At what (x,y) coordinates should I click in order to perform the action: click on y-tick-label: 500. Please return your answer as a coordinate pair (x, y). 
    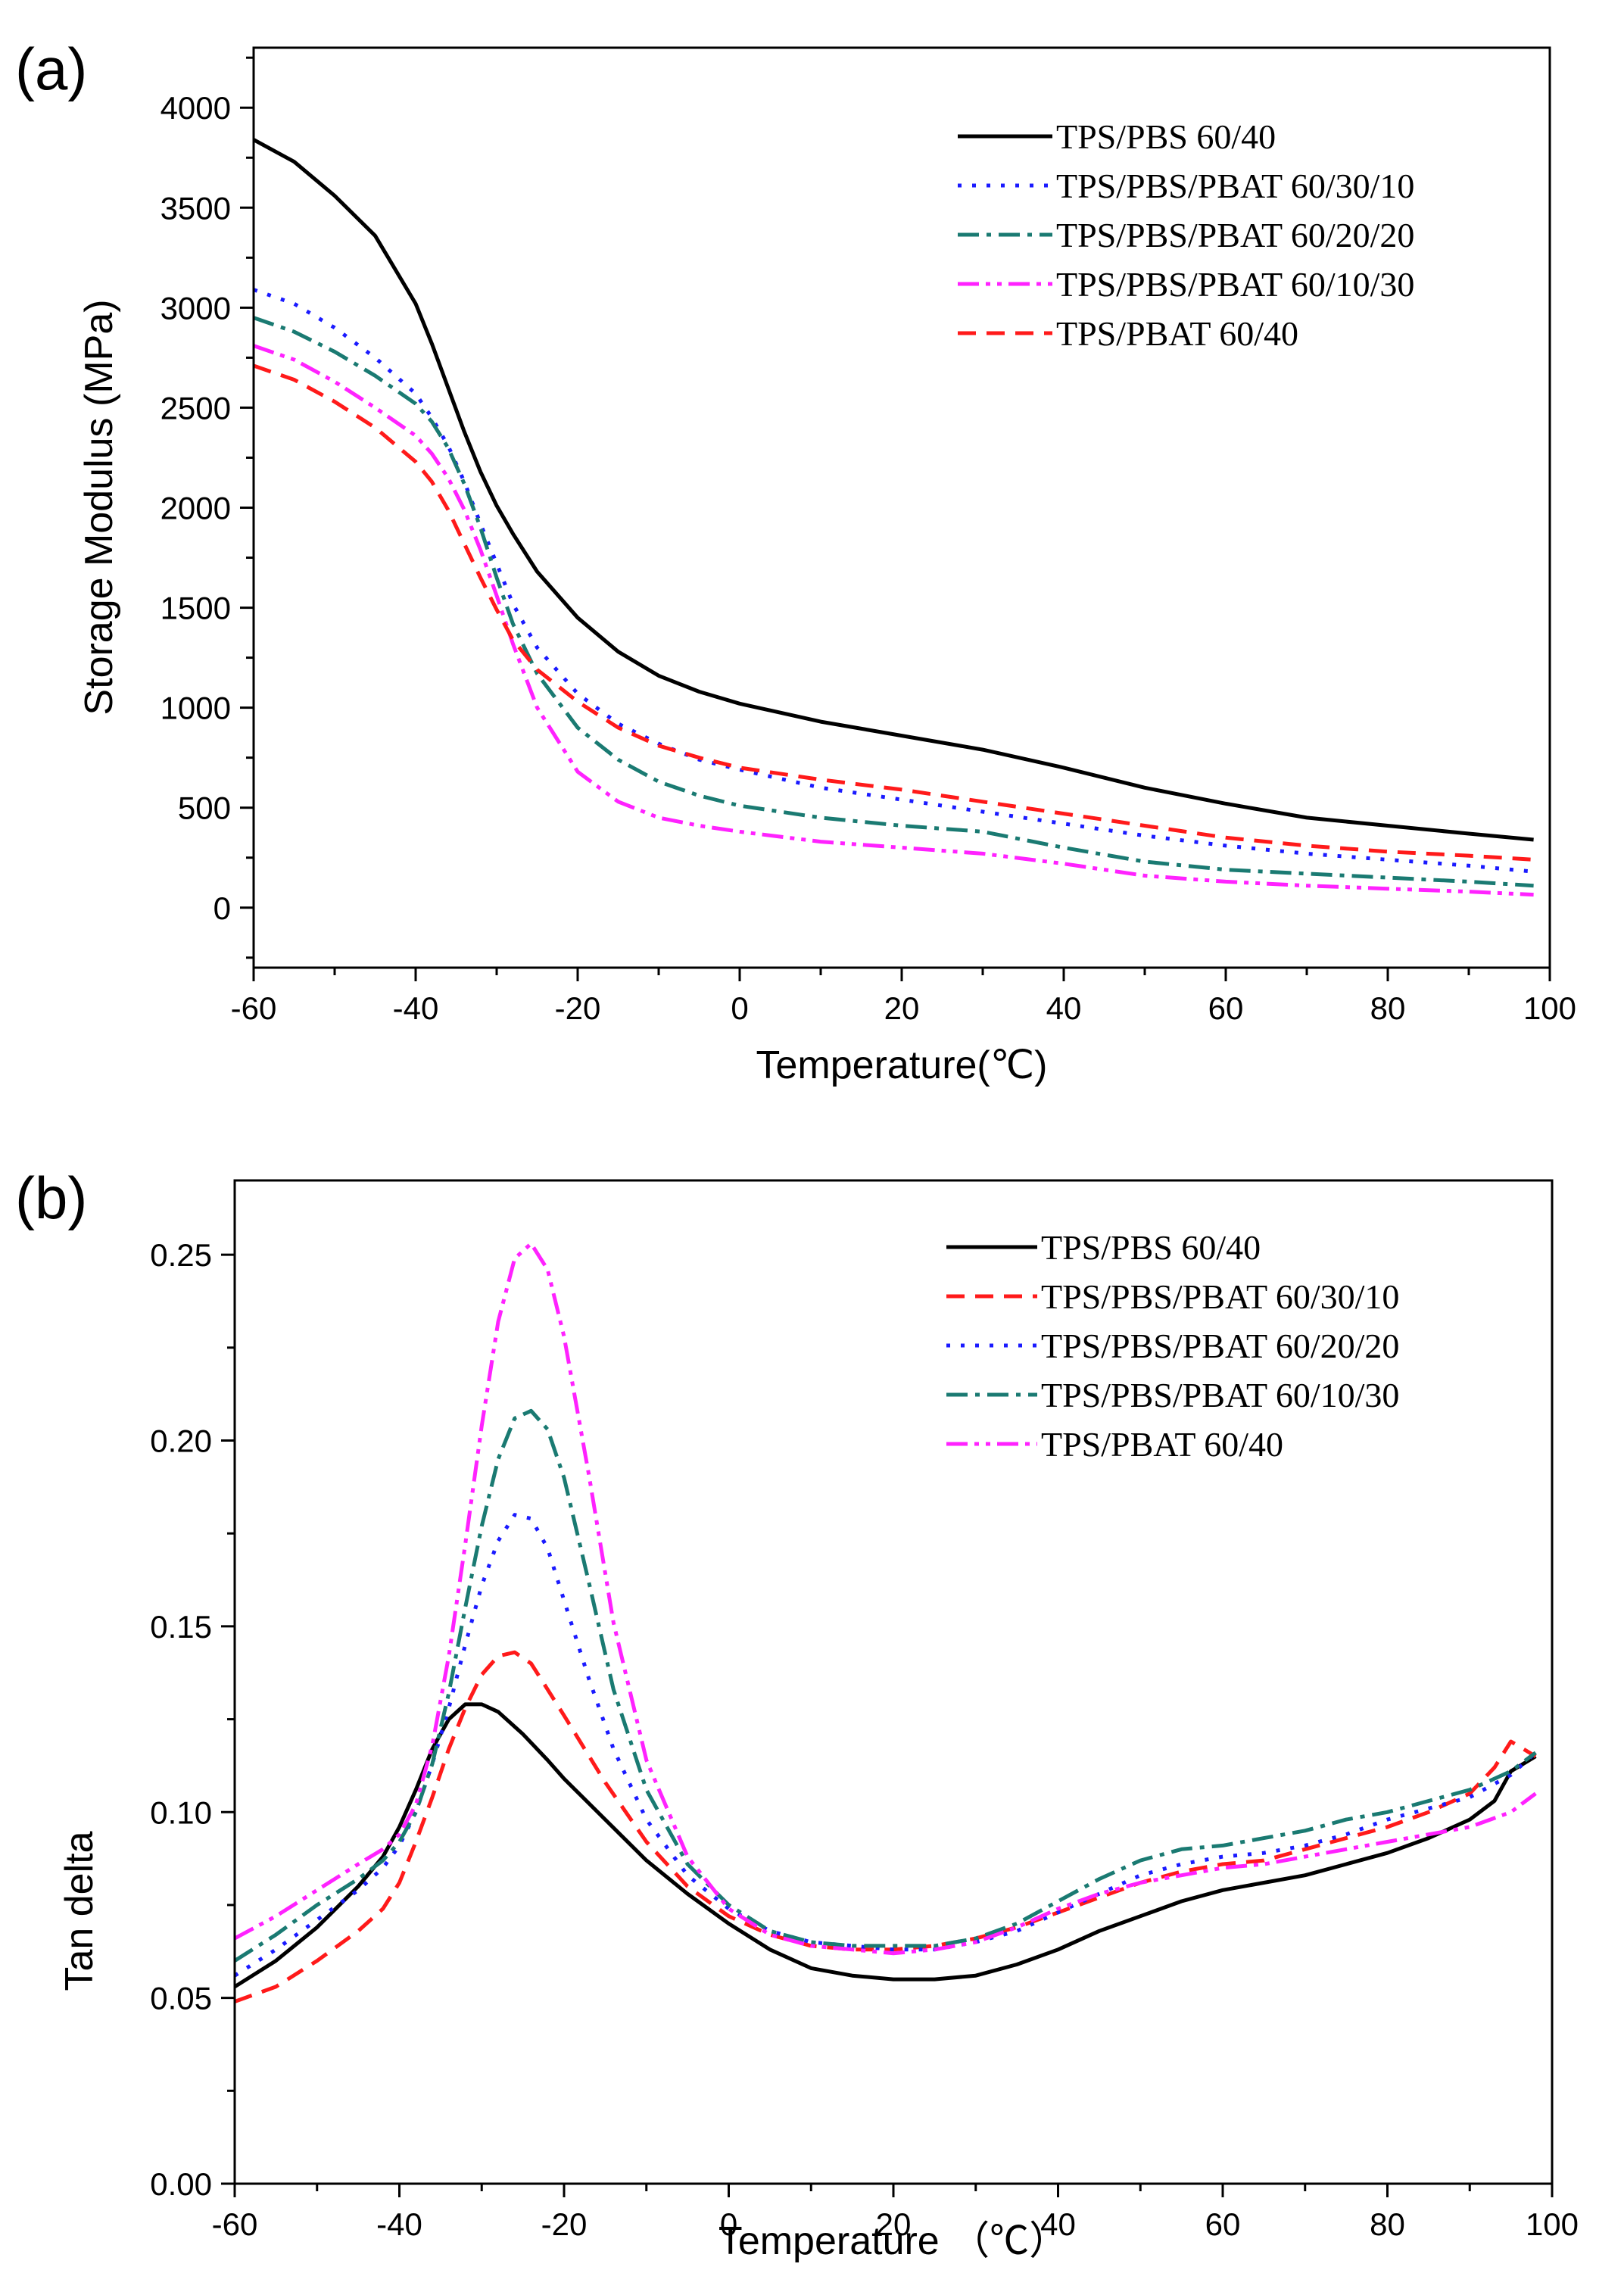
    Looking at the image, I should click on (204, 808).